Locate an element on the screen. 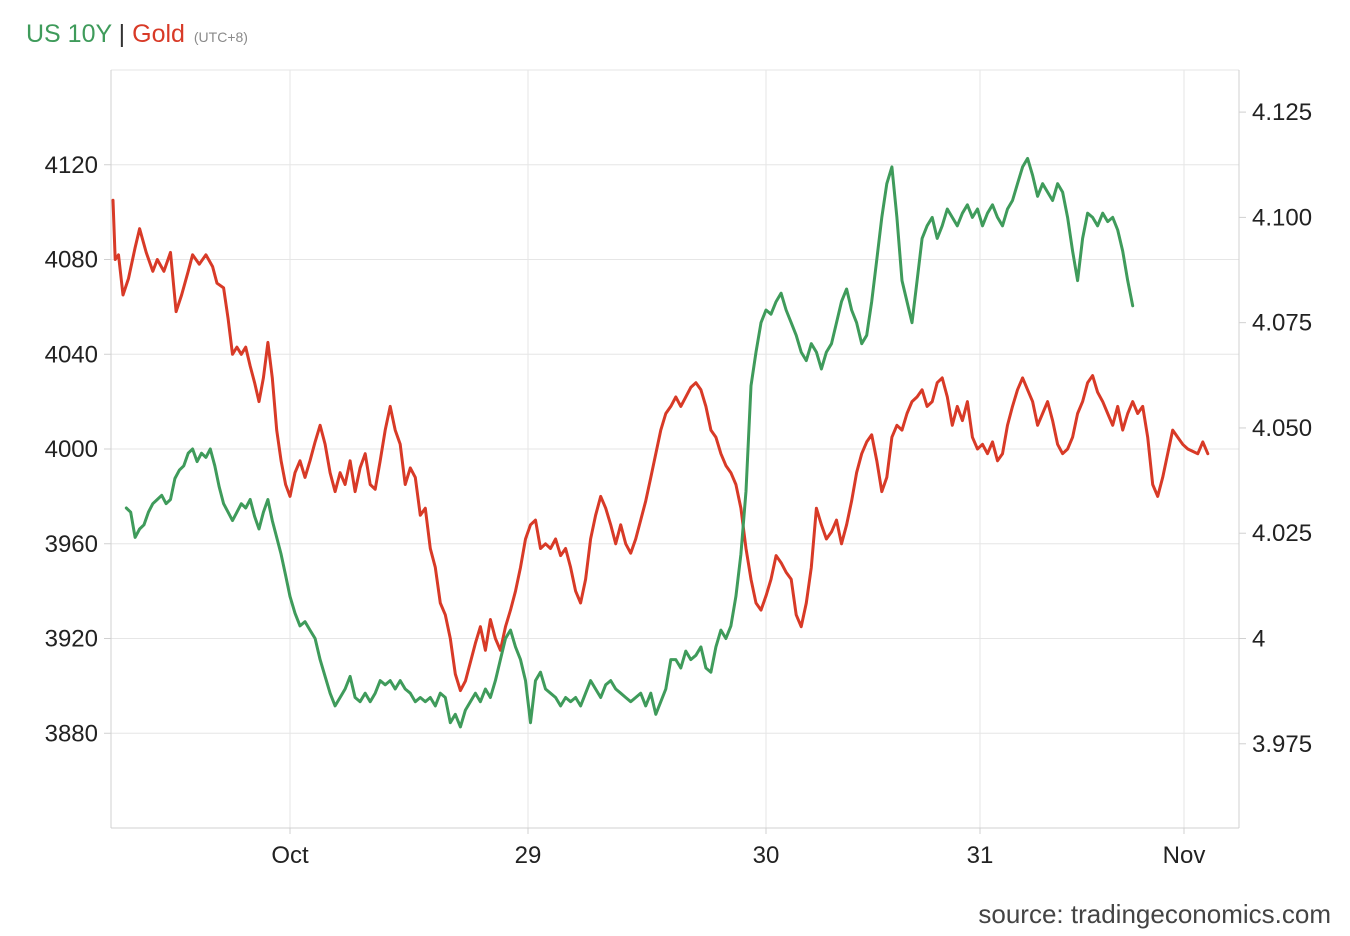 The image size is (1350, 936). y-right-tick-label: 3.975 is located at coordinates (1282, 744).